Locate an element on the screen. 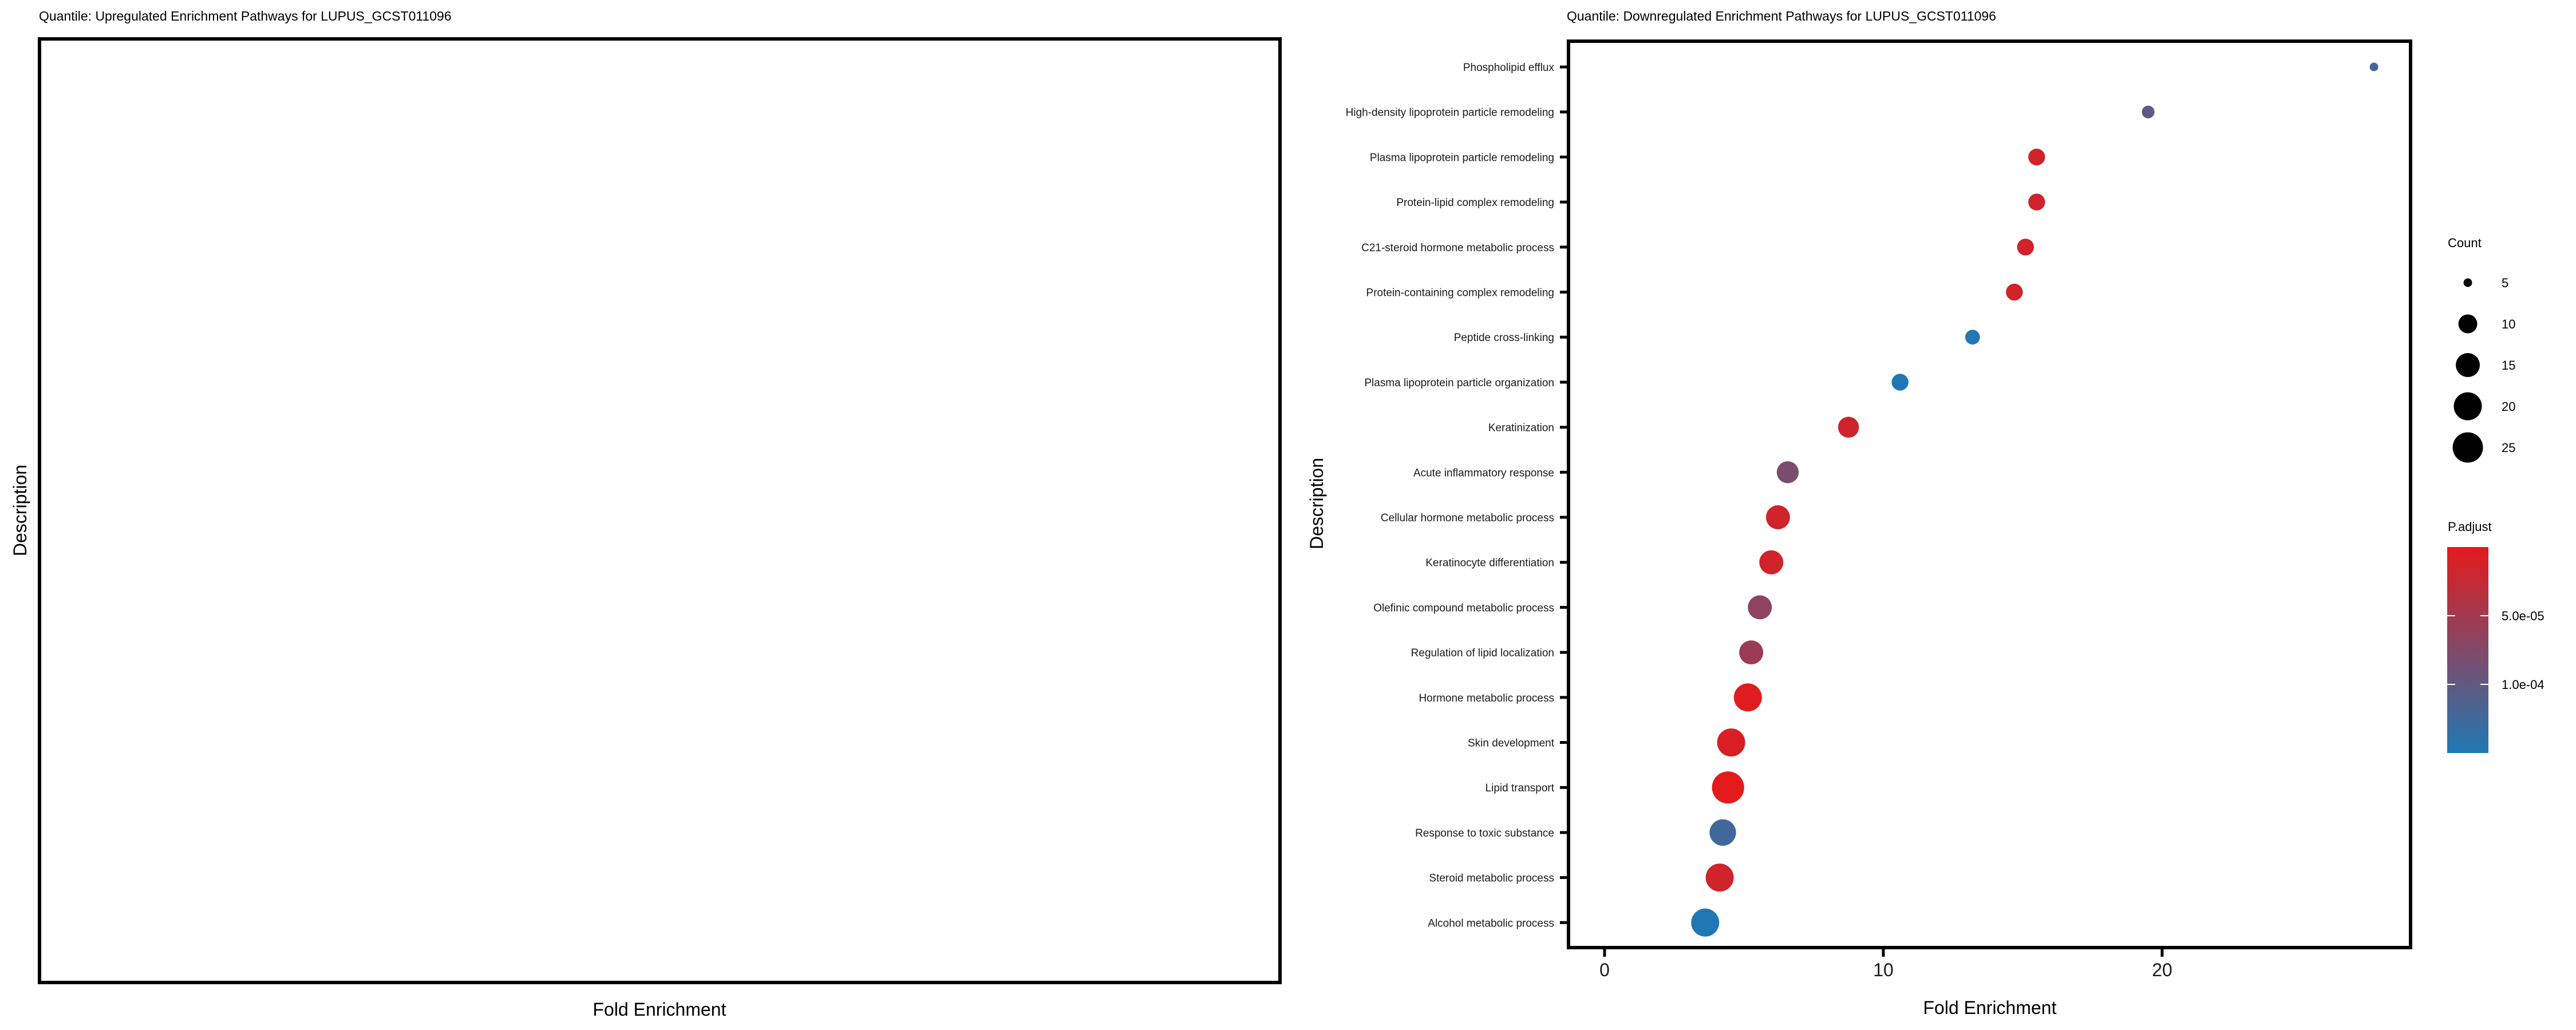 The image size is (2576, 1030). y-tick-label: Skin development is located at coordinates (1511, 744).